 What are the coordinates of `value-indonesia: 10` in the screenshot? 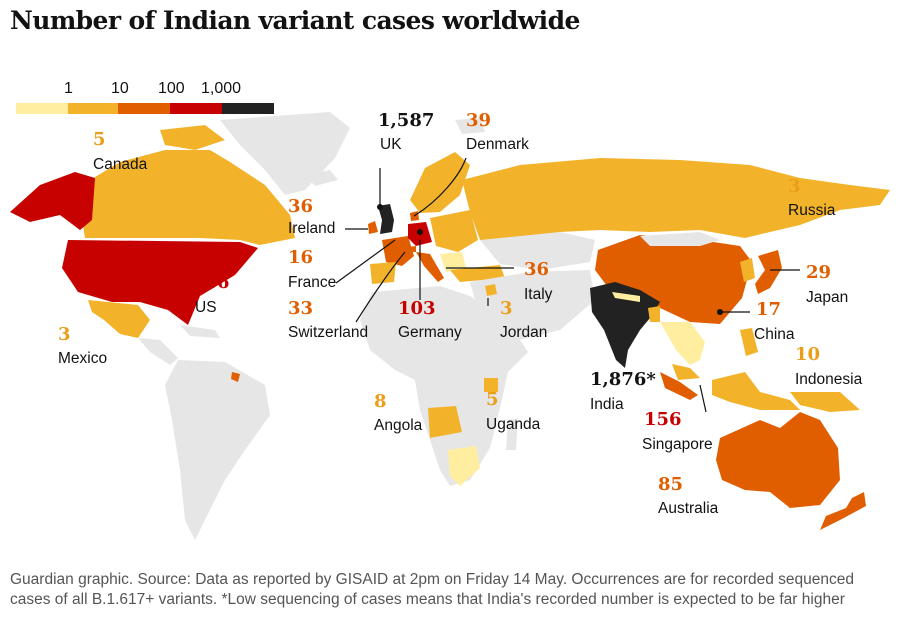 It's located at (808, 354).